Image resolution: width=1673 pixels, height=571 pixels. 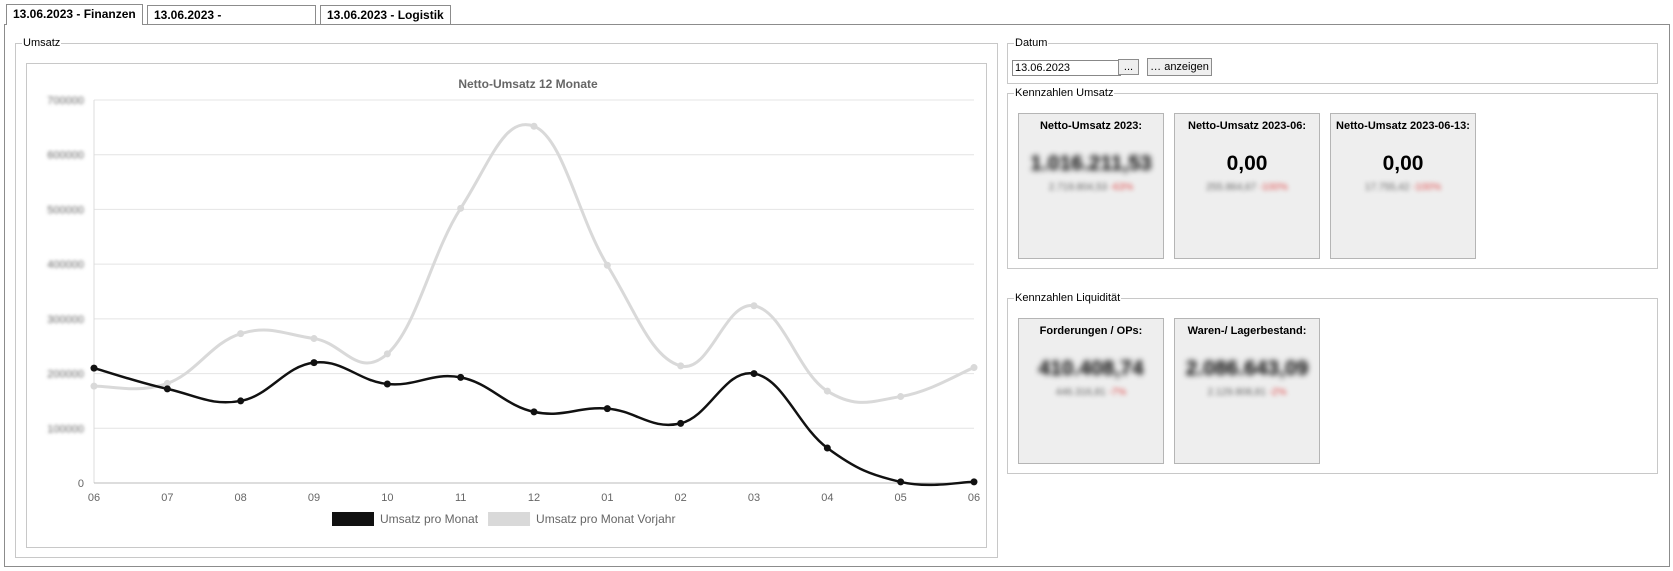 What do you see at coordinates (1031, 43) in the screenshot?
I see `datum-legend: Datum` at bounding box center [1031, 43].